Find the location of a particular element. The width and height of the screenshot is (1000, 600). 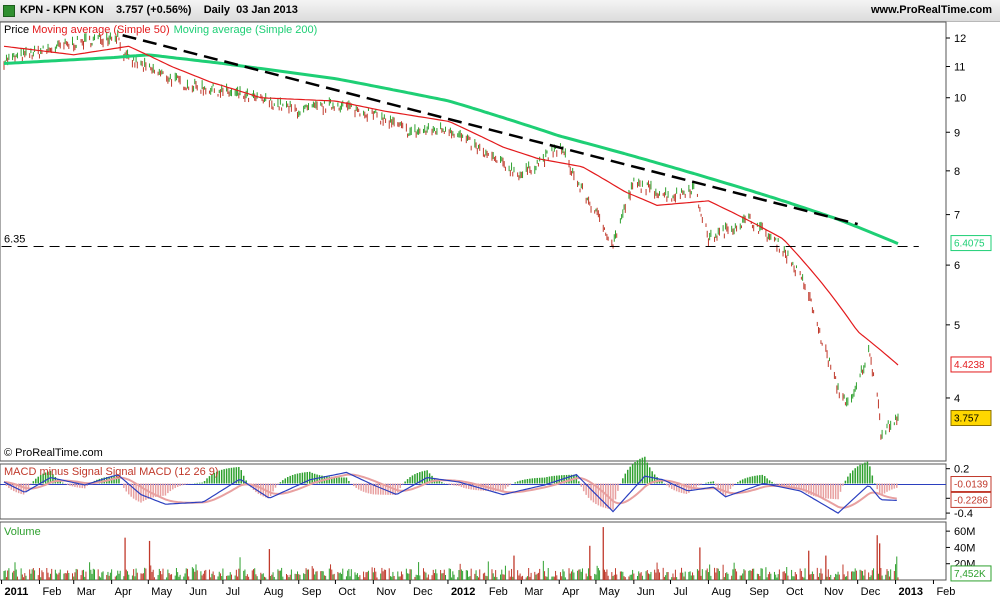

x-axis-tick-label: 2011 is located at coordinates (17, 592).